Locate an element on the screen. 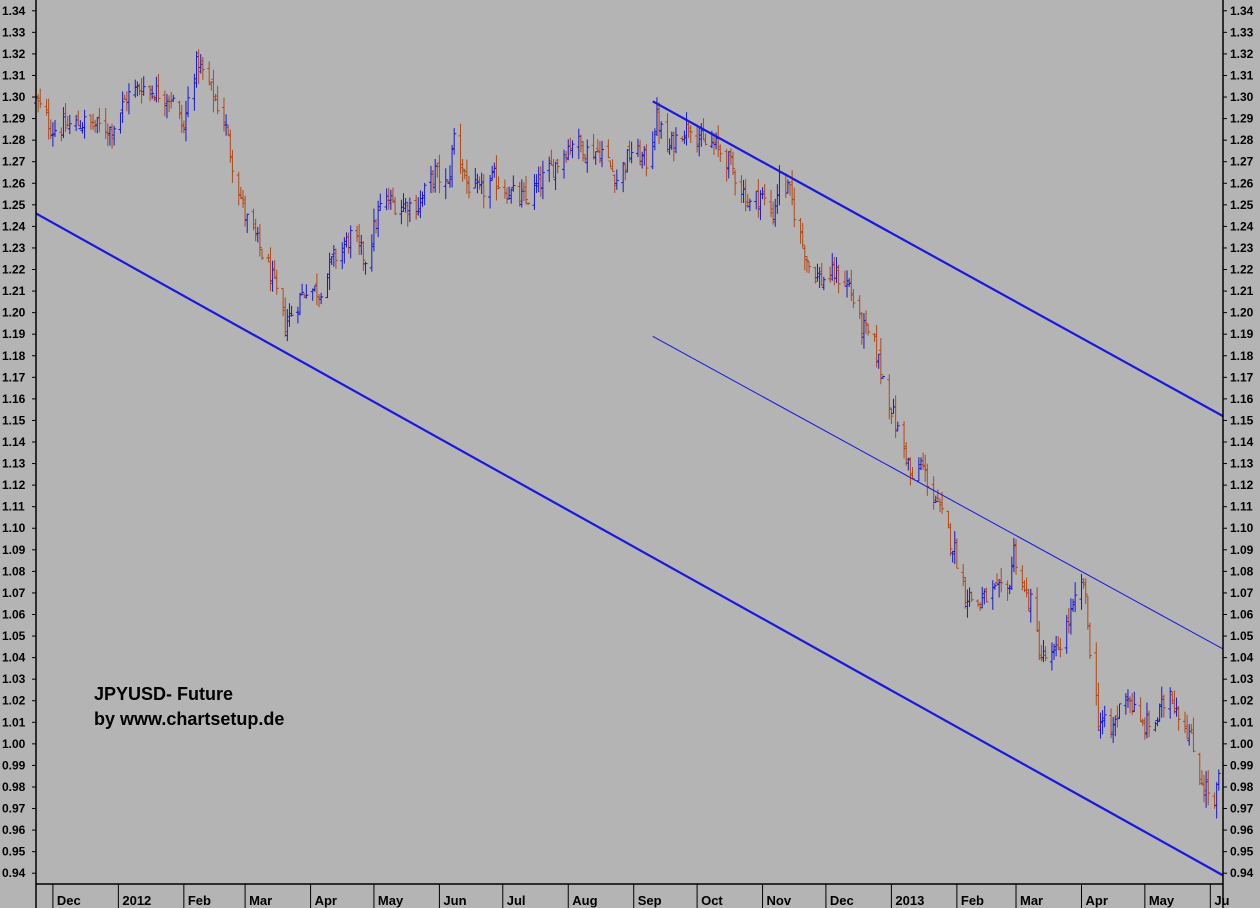 Image resolution: width=1260 pixels, height=908 pixels. y-tick-label-right: 1.22 is located at coordinates (1242, 270).